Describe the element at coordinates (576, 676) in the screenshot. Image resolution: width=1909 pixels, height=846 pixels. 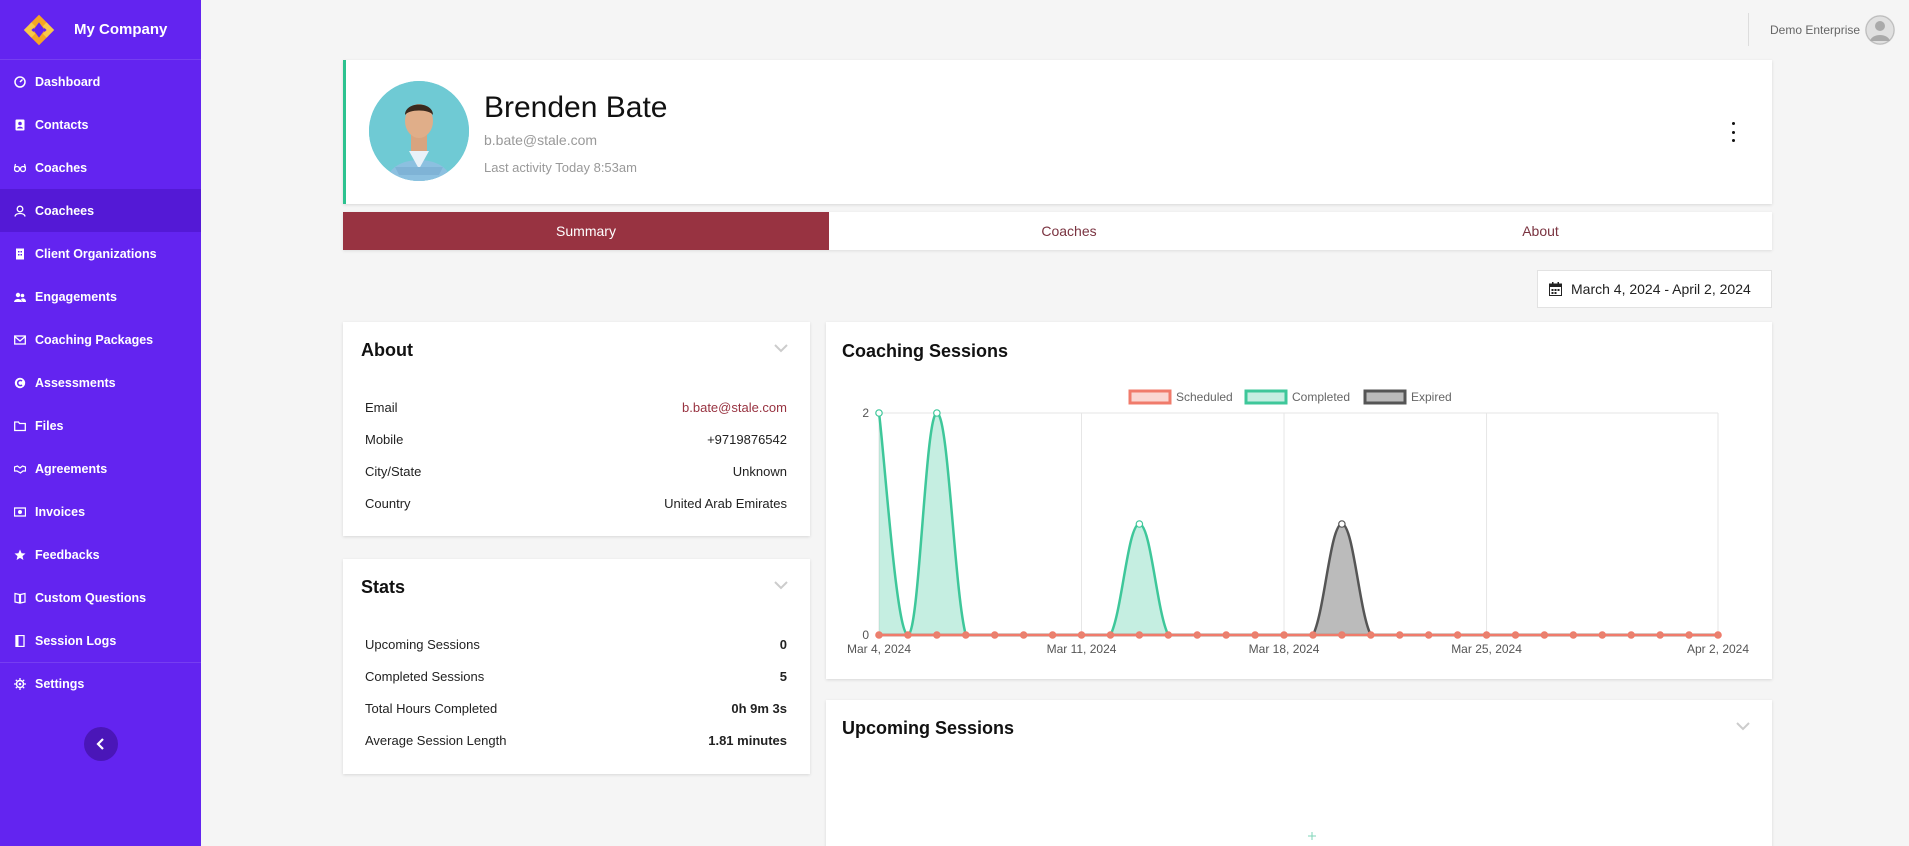
I see `stats-row: Completed Sessions 5` at that location.